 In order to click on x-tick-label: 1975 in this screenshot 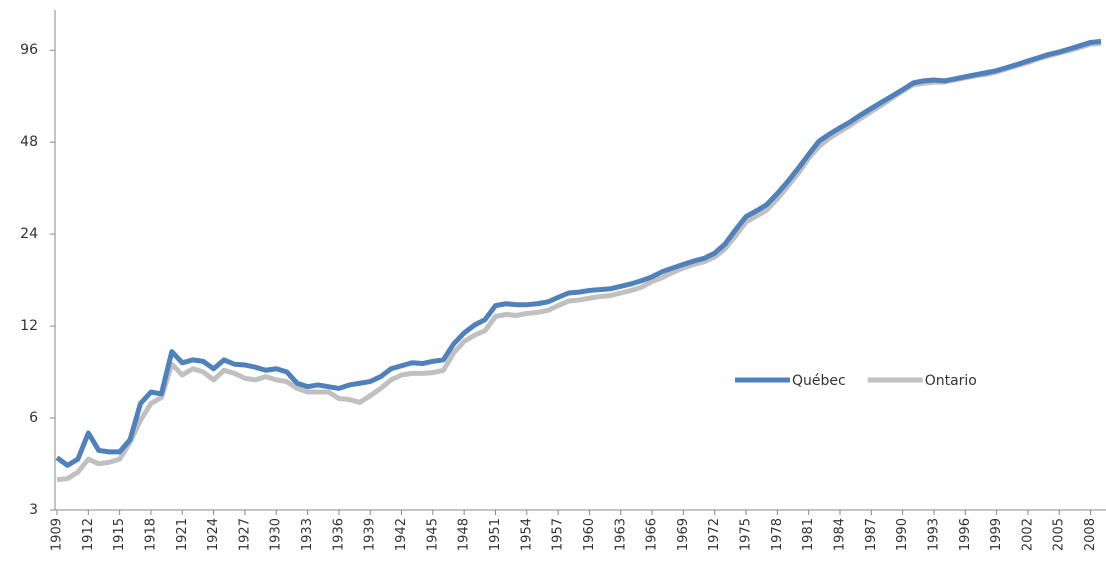, I will do `click(746, 534)`.